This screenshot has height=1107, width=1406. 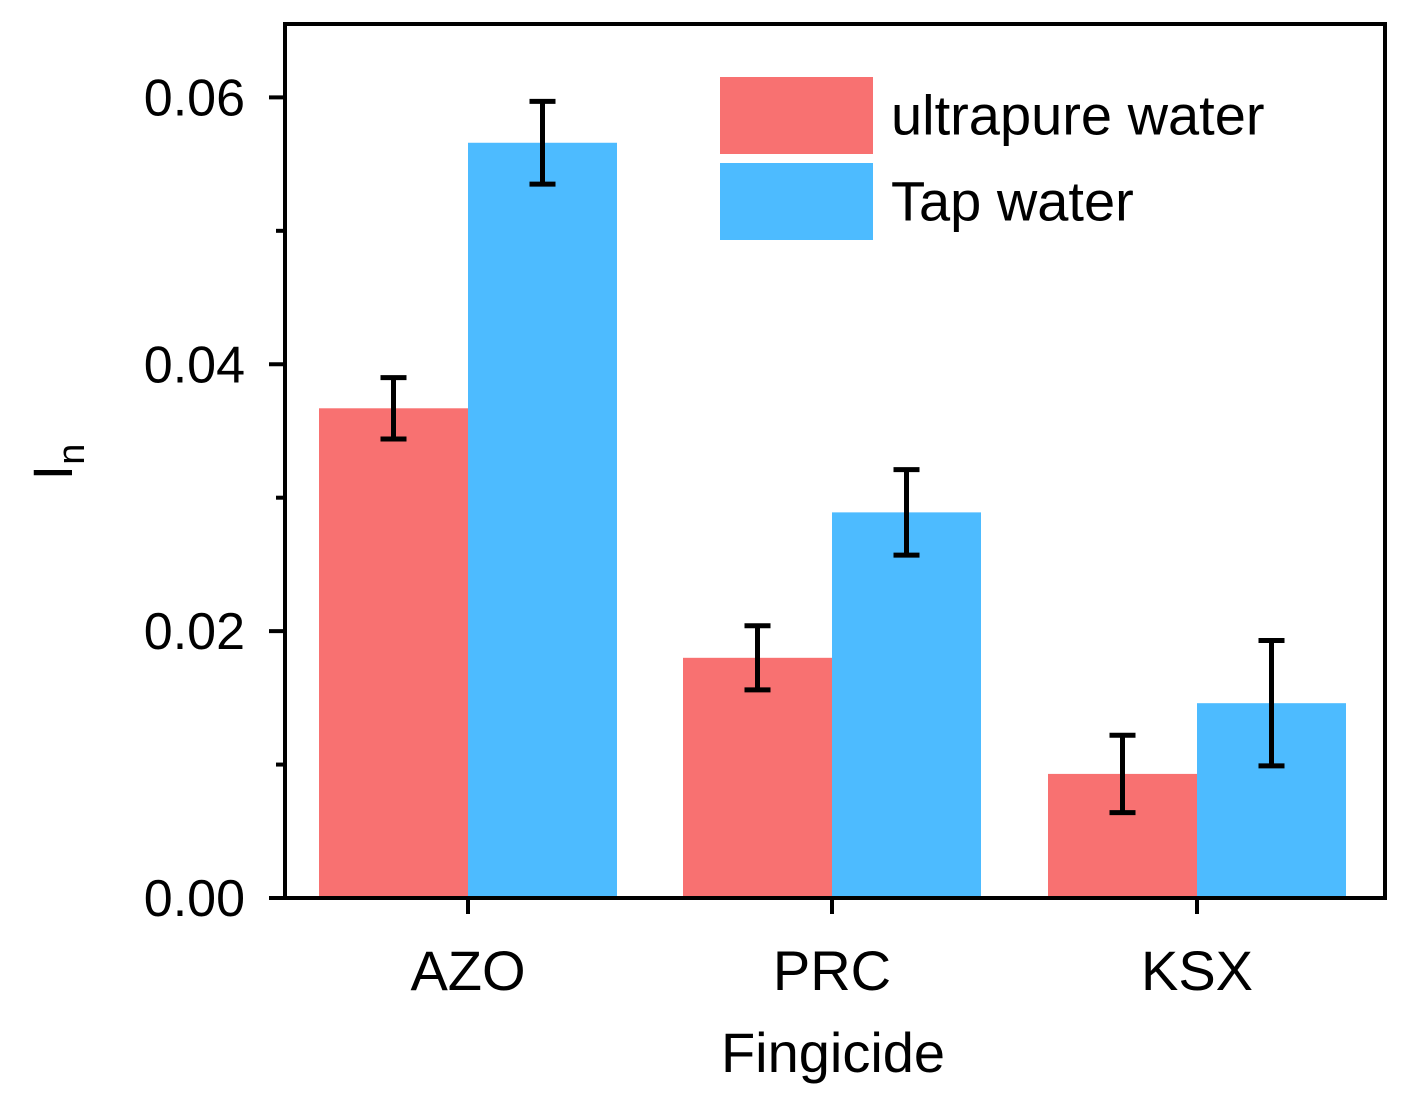 What do you see at coordinates (72, 454) in the screenshot?
I see `y-axis-title-subscript: n` at bounding box center [72, 454].